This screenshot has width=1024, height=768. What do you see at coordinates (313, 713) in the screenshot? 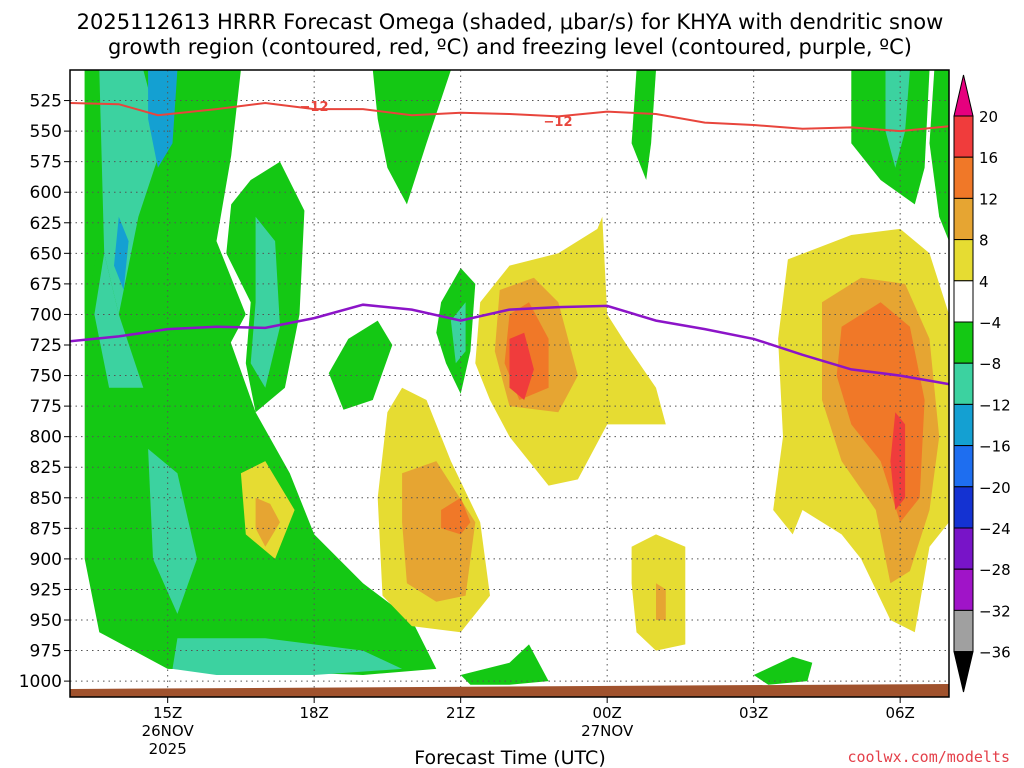
I see `x-tick-label: 18Z` at bounding box center [313, 713].